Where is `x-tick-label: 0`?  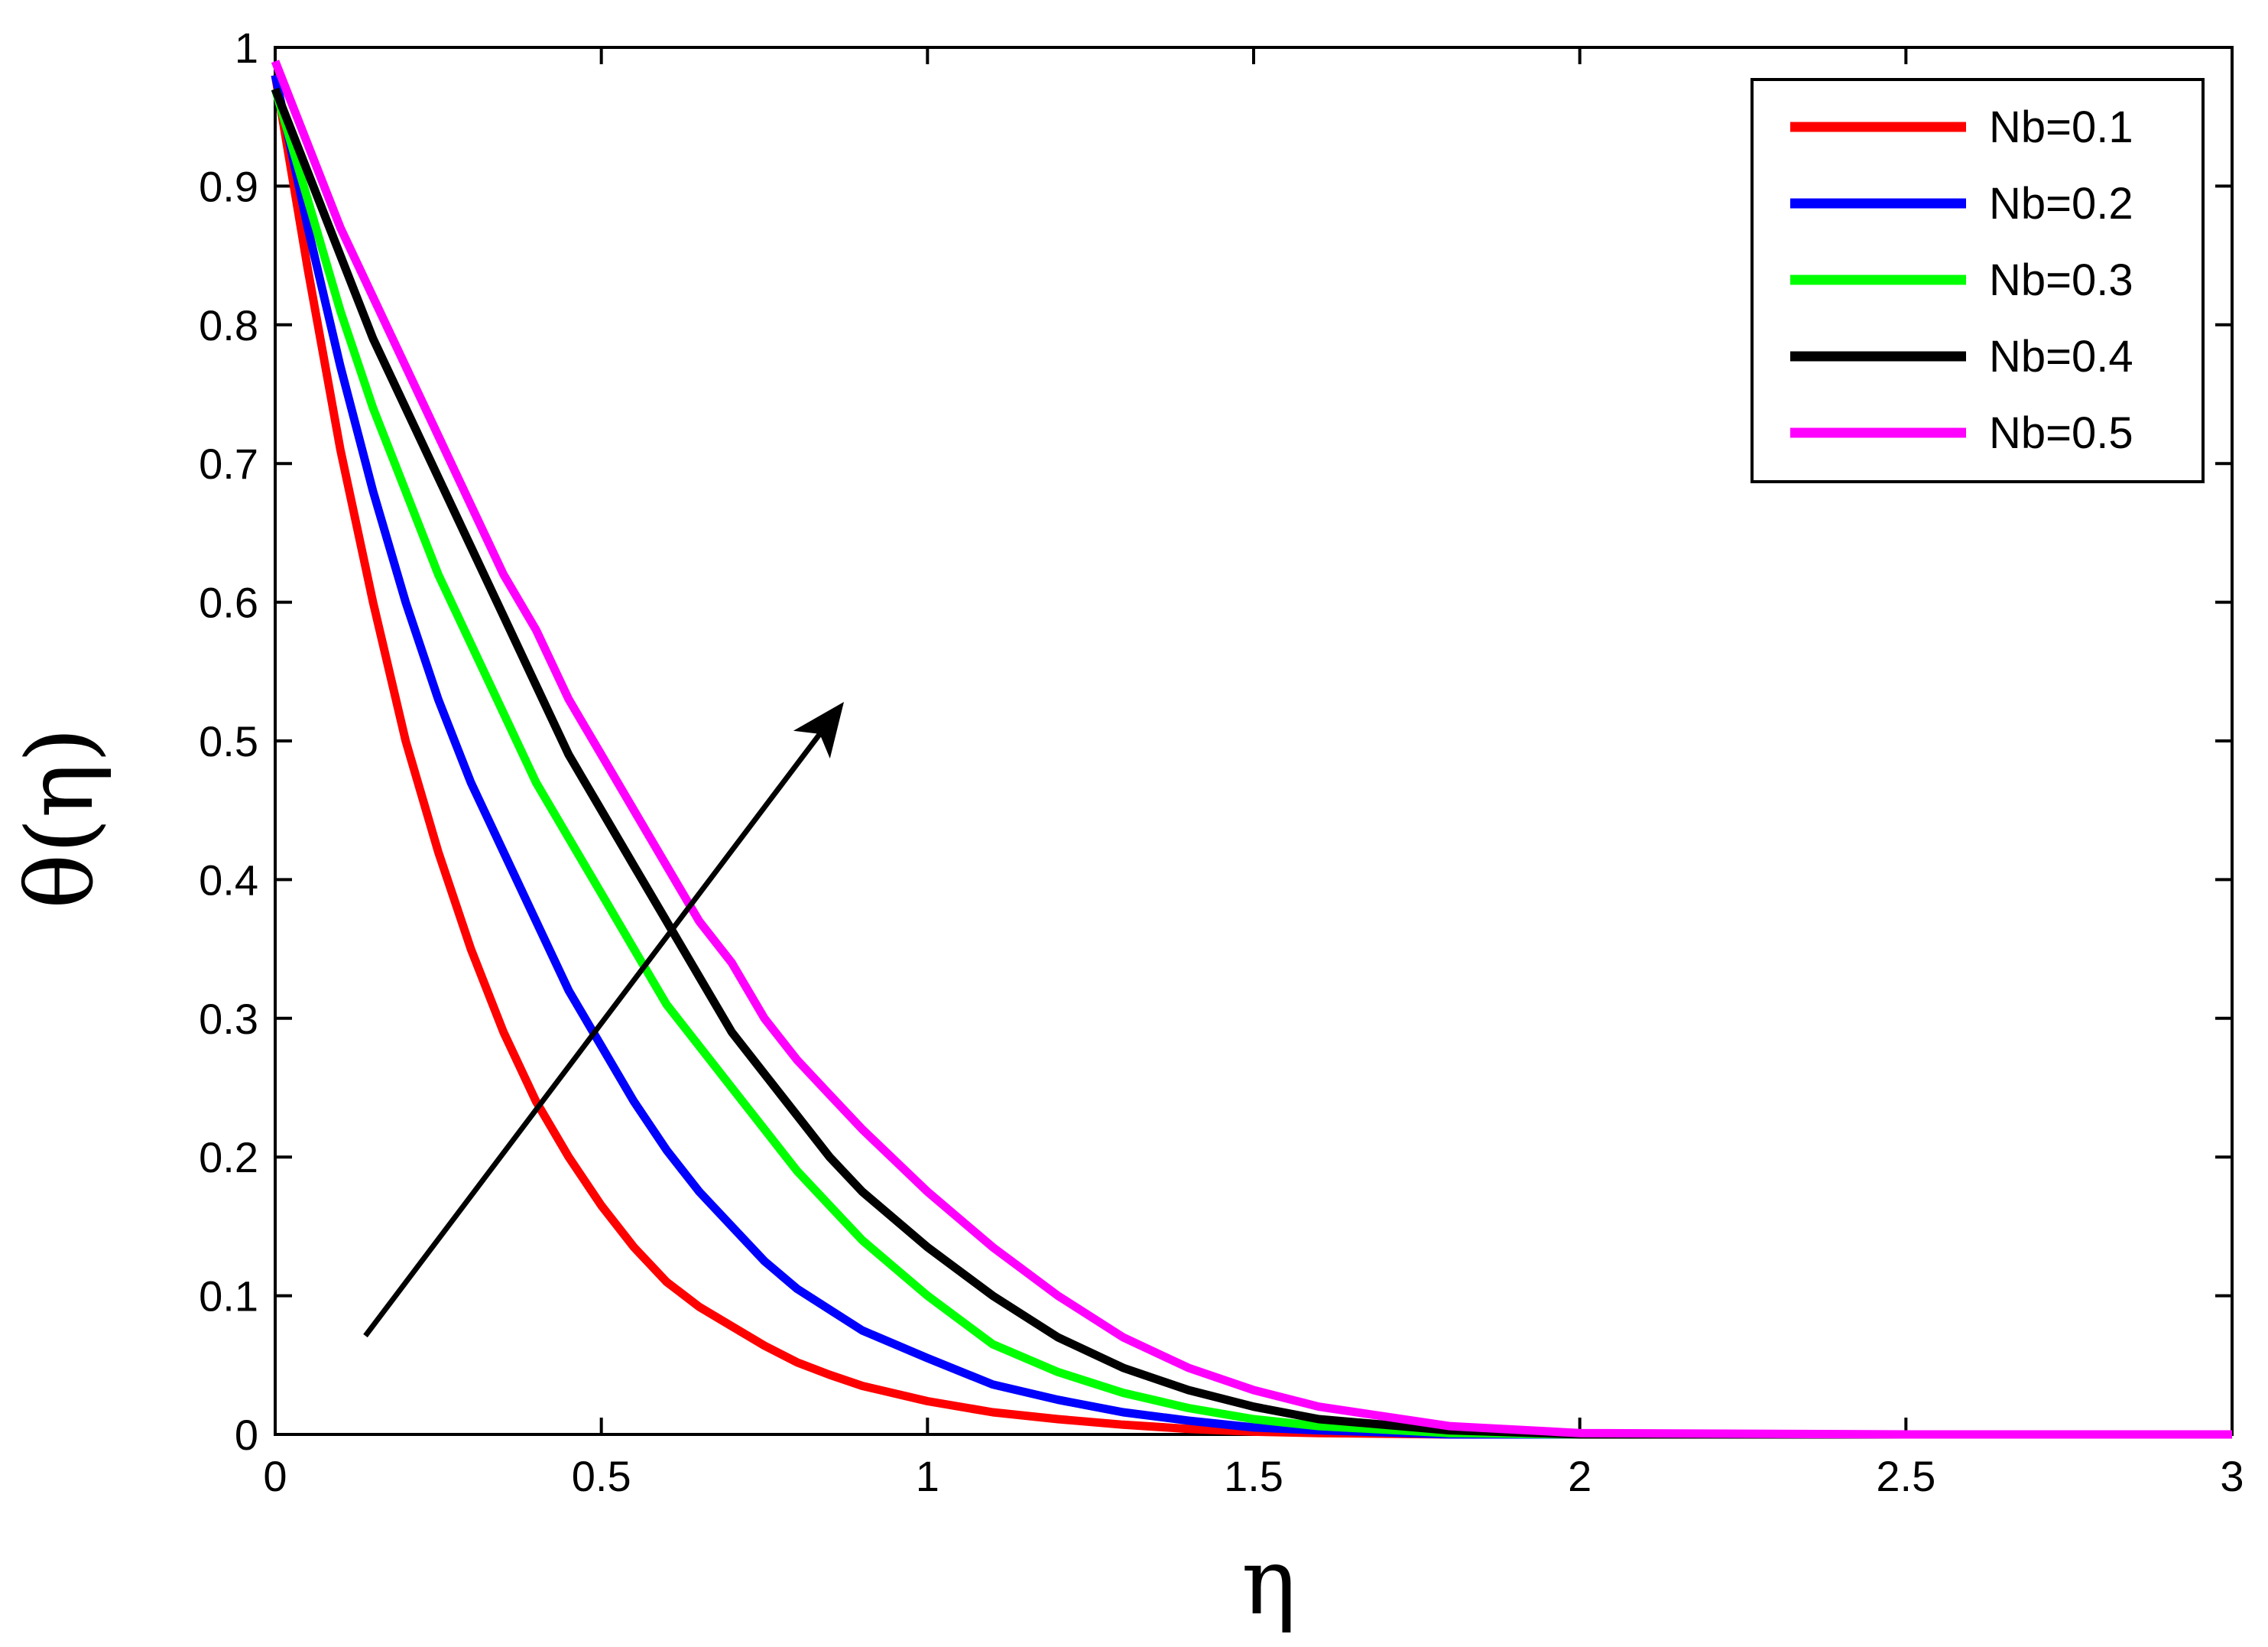
x-tick-label: 0 is located at coordinates (275, 1476).